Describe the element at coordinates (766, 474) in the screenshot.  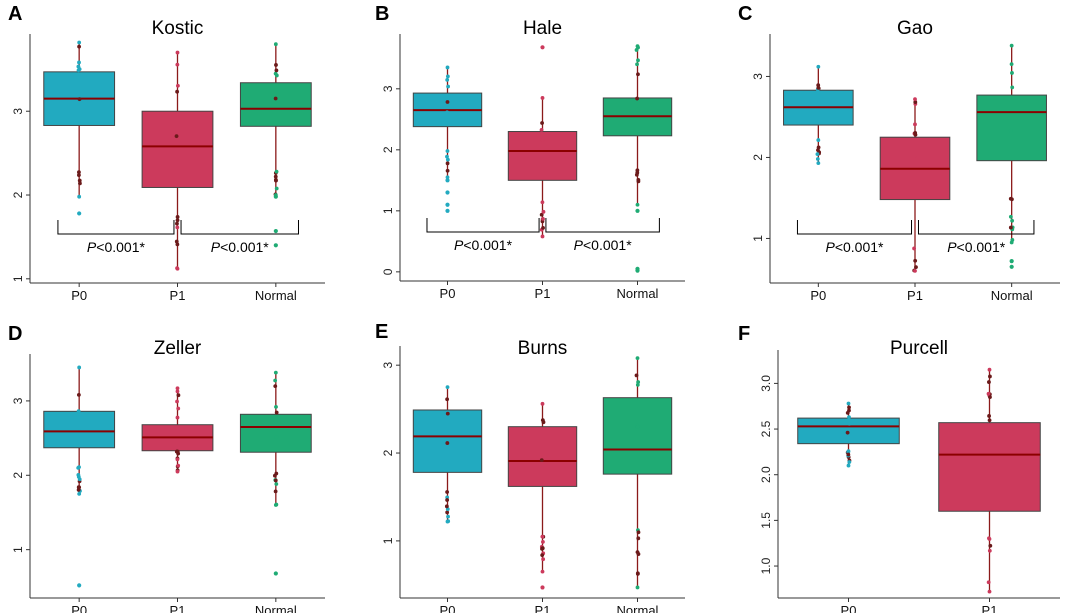
I see `y-tick-label: 2.0` at that location.